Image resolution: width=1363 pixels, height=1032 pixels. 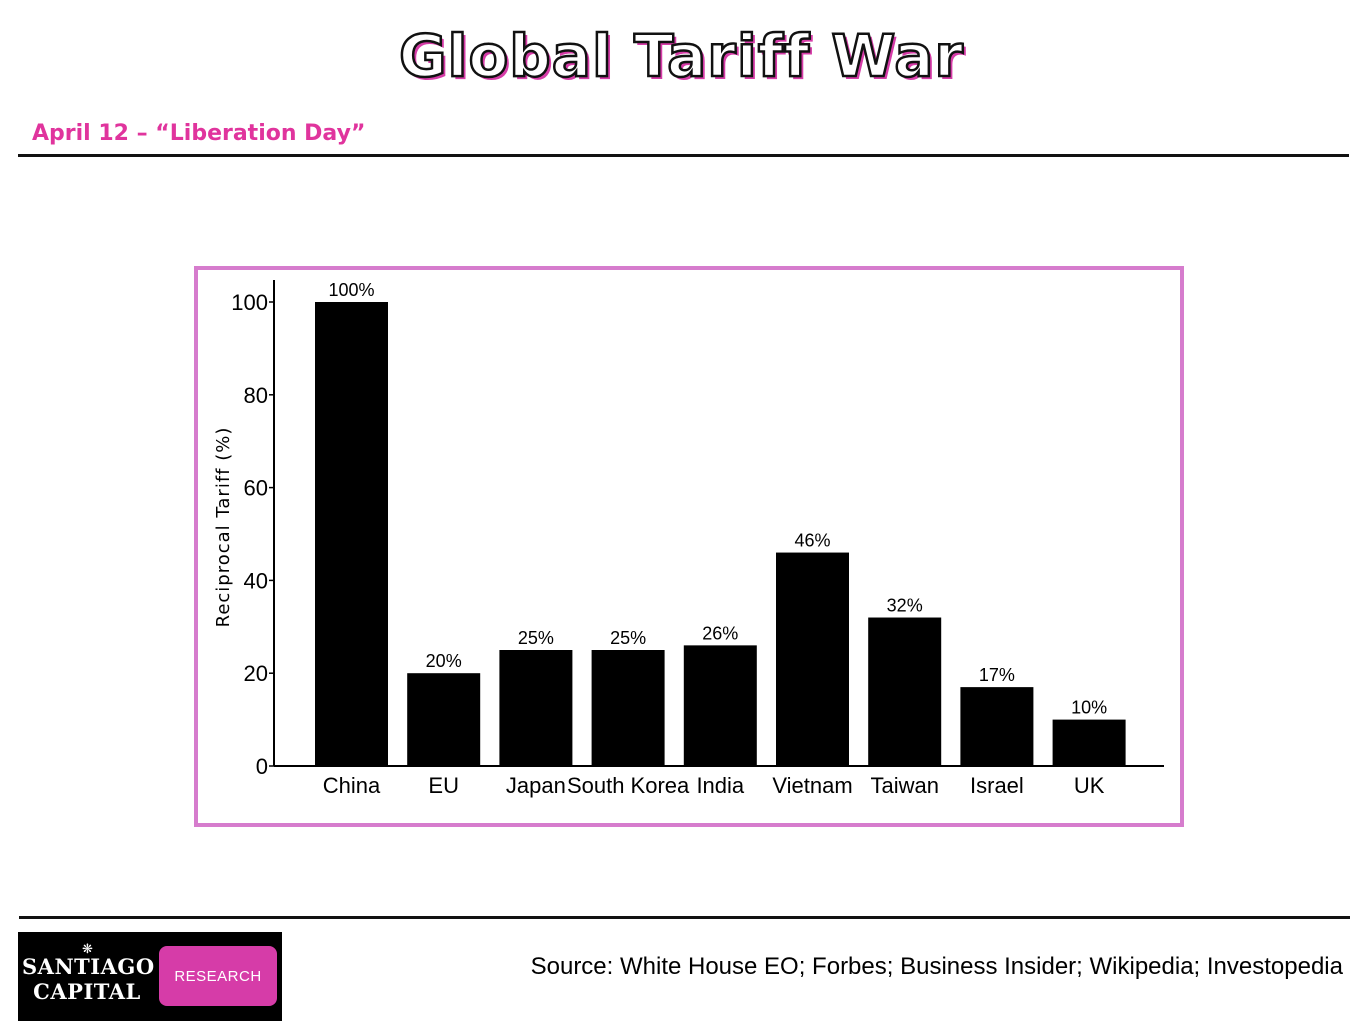 I want to click on x-tick-label: China, so click(x=352, y=785).